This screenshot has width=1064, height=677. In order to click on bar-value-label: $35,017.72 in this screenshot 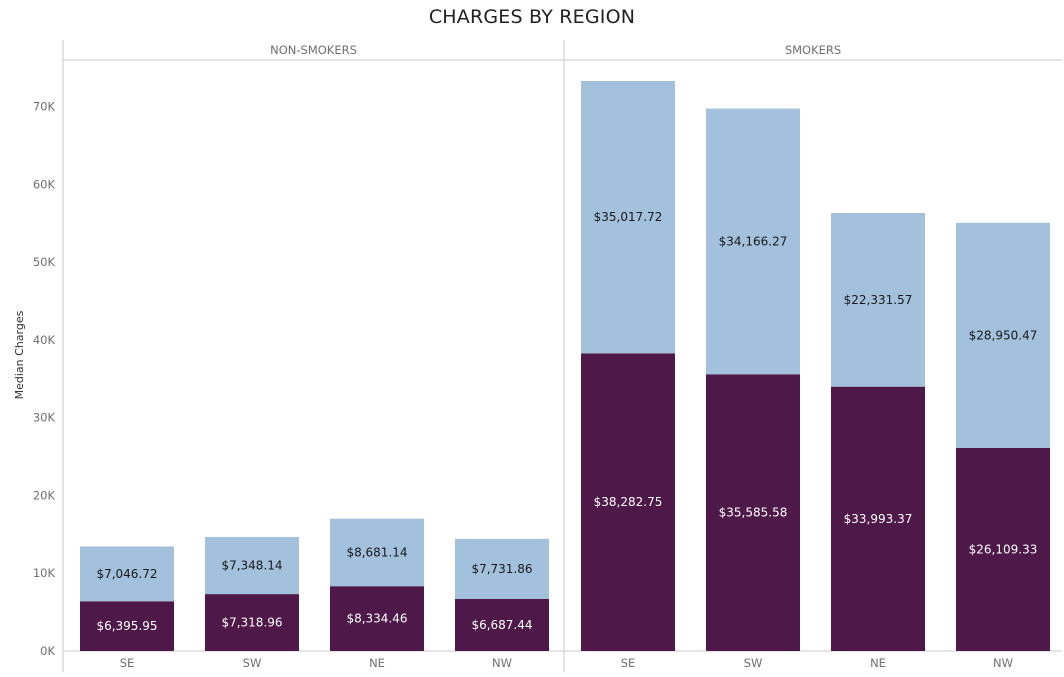, I will do `click(628, 217)`.